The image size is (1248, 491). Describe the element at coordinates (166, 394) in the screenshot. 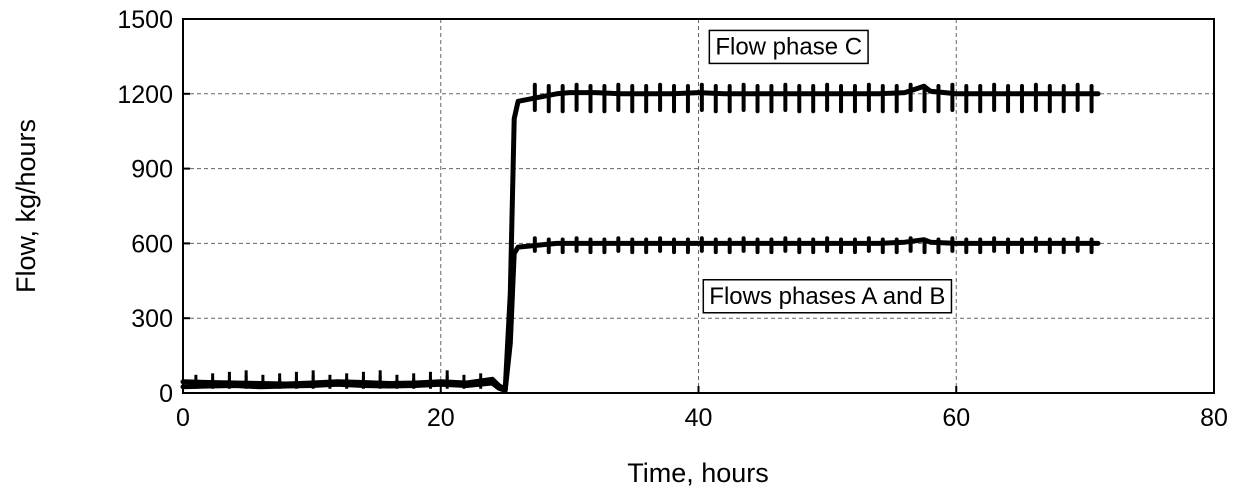

I see `y-tick-label-0: 0` at that location.